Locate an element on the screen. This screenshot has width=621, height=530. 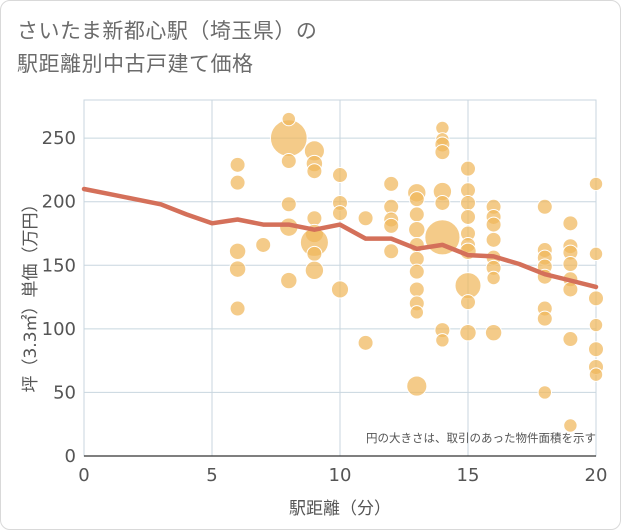
x-tick-label: 5 is located at coordinates (211, 475).